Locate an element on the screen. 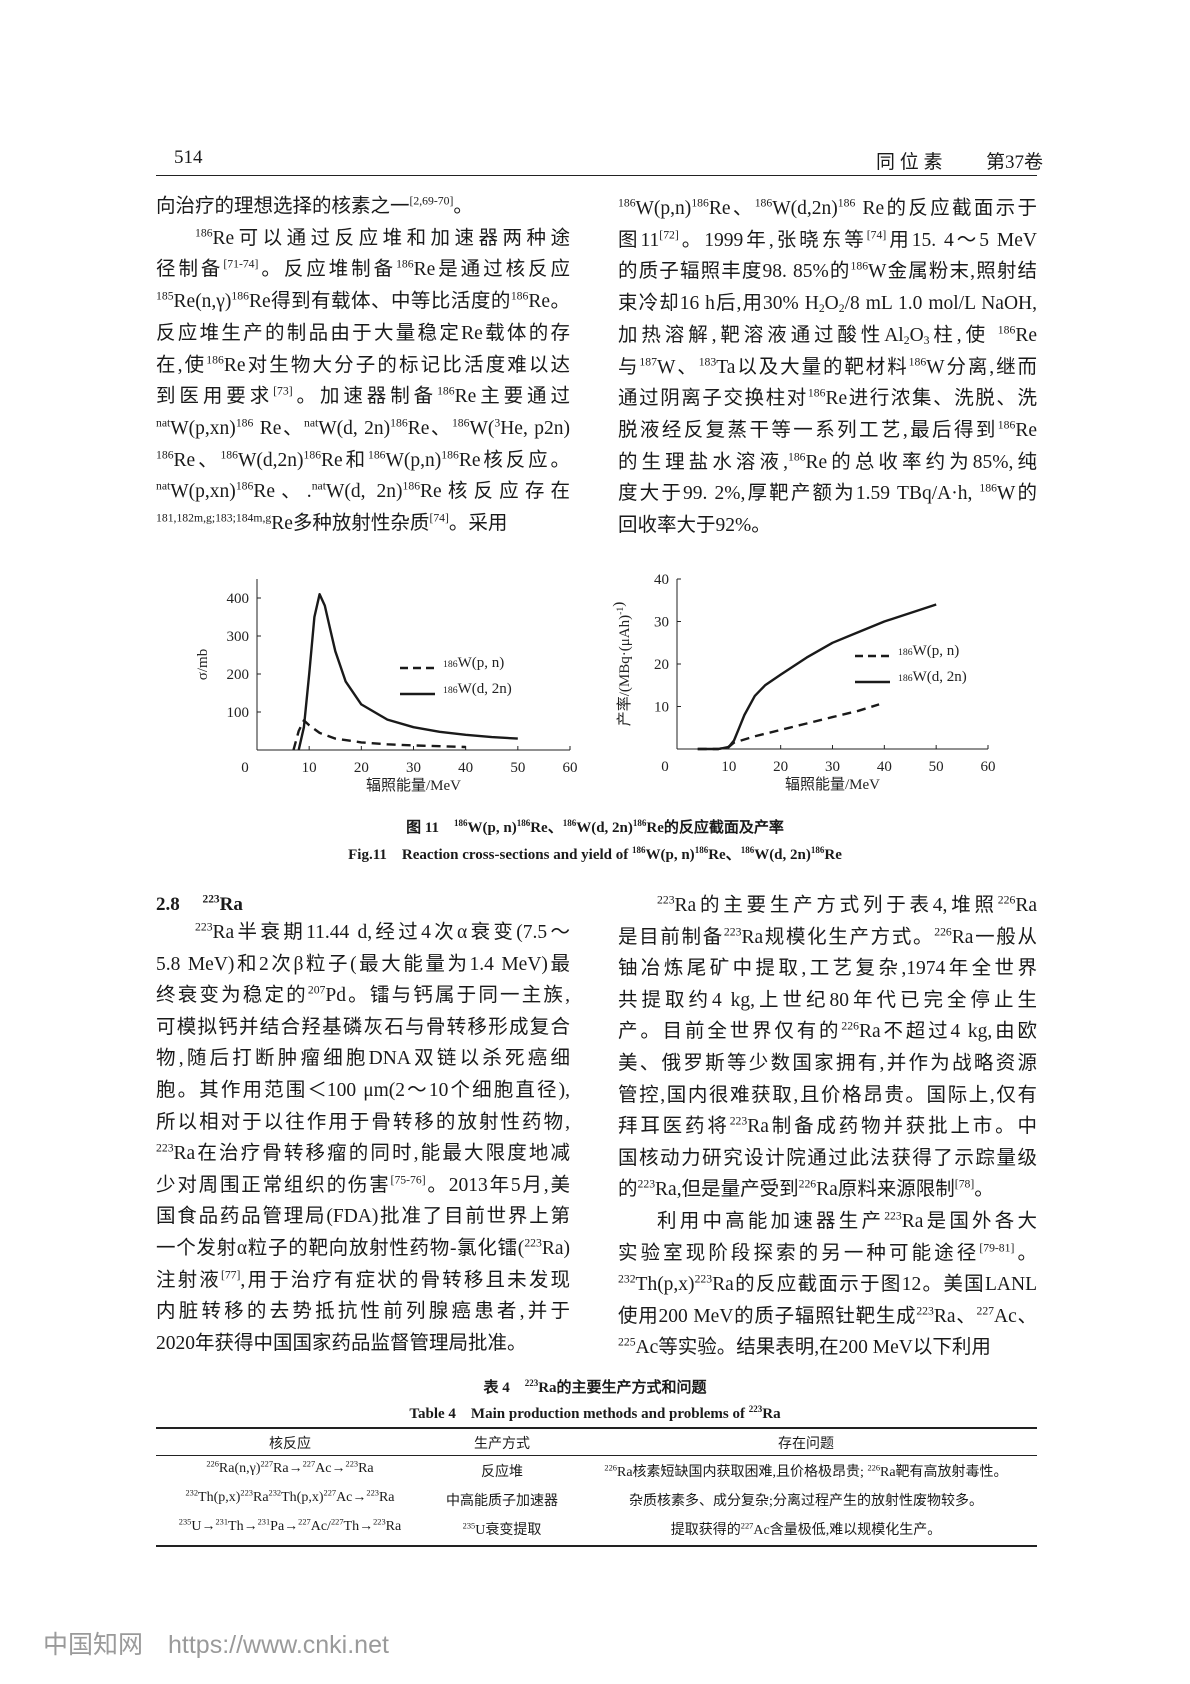 The height and width of the screenshot is (1684, 1190). y-tick-label: 300 is located at coordinates (238, 637).